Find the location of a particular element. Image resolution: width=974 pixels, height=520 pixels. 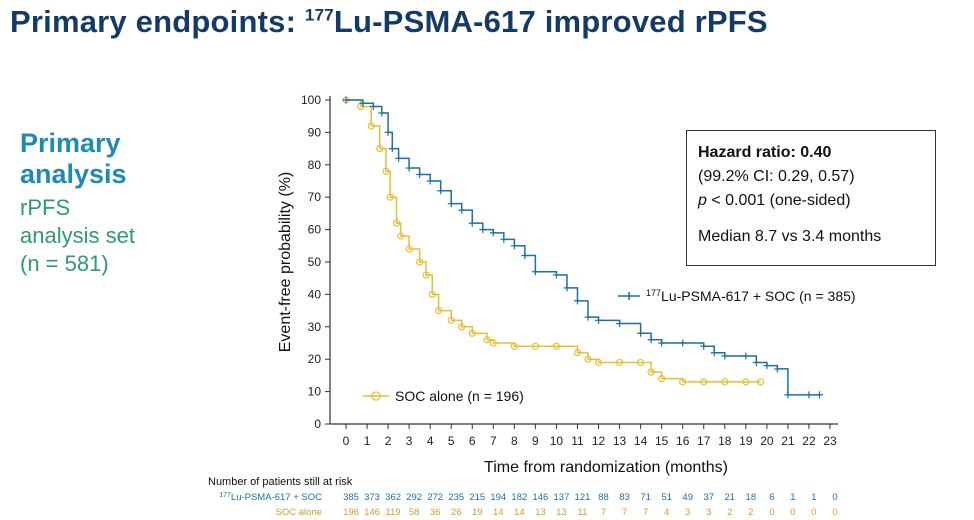

risk-count: 83 is located at coordinates (624, 497).